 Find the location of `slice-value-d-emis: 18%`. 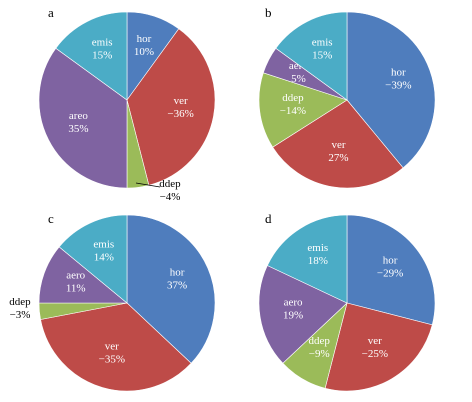

slice-value-d-emis: 18% is located at coordinates (318, 261).